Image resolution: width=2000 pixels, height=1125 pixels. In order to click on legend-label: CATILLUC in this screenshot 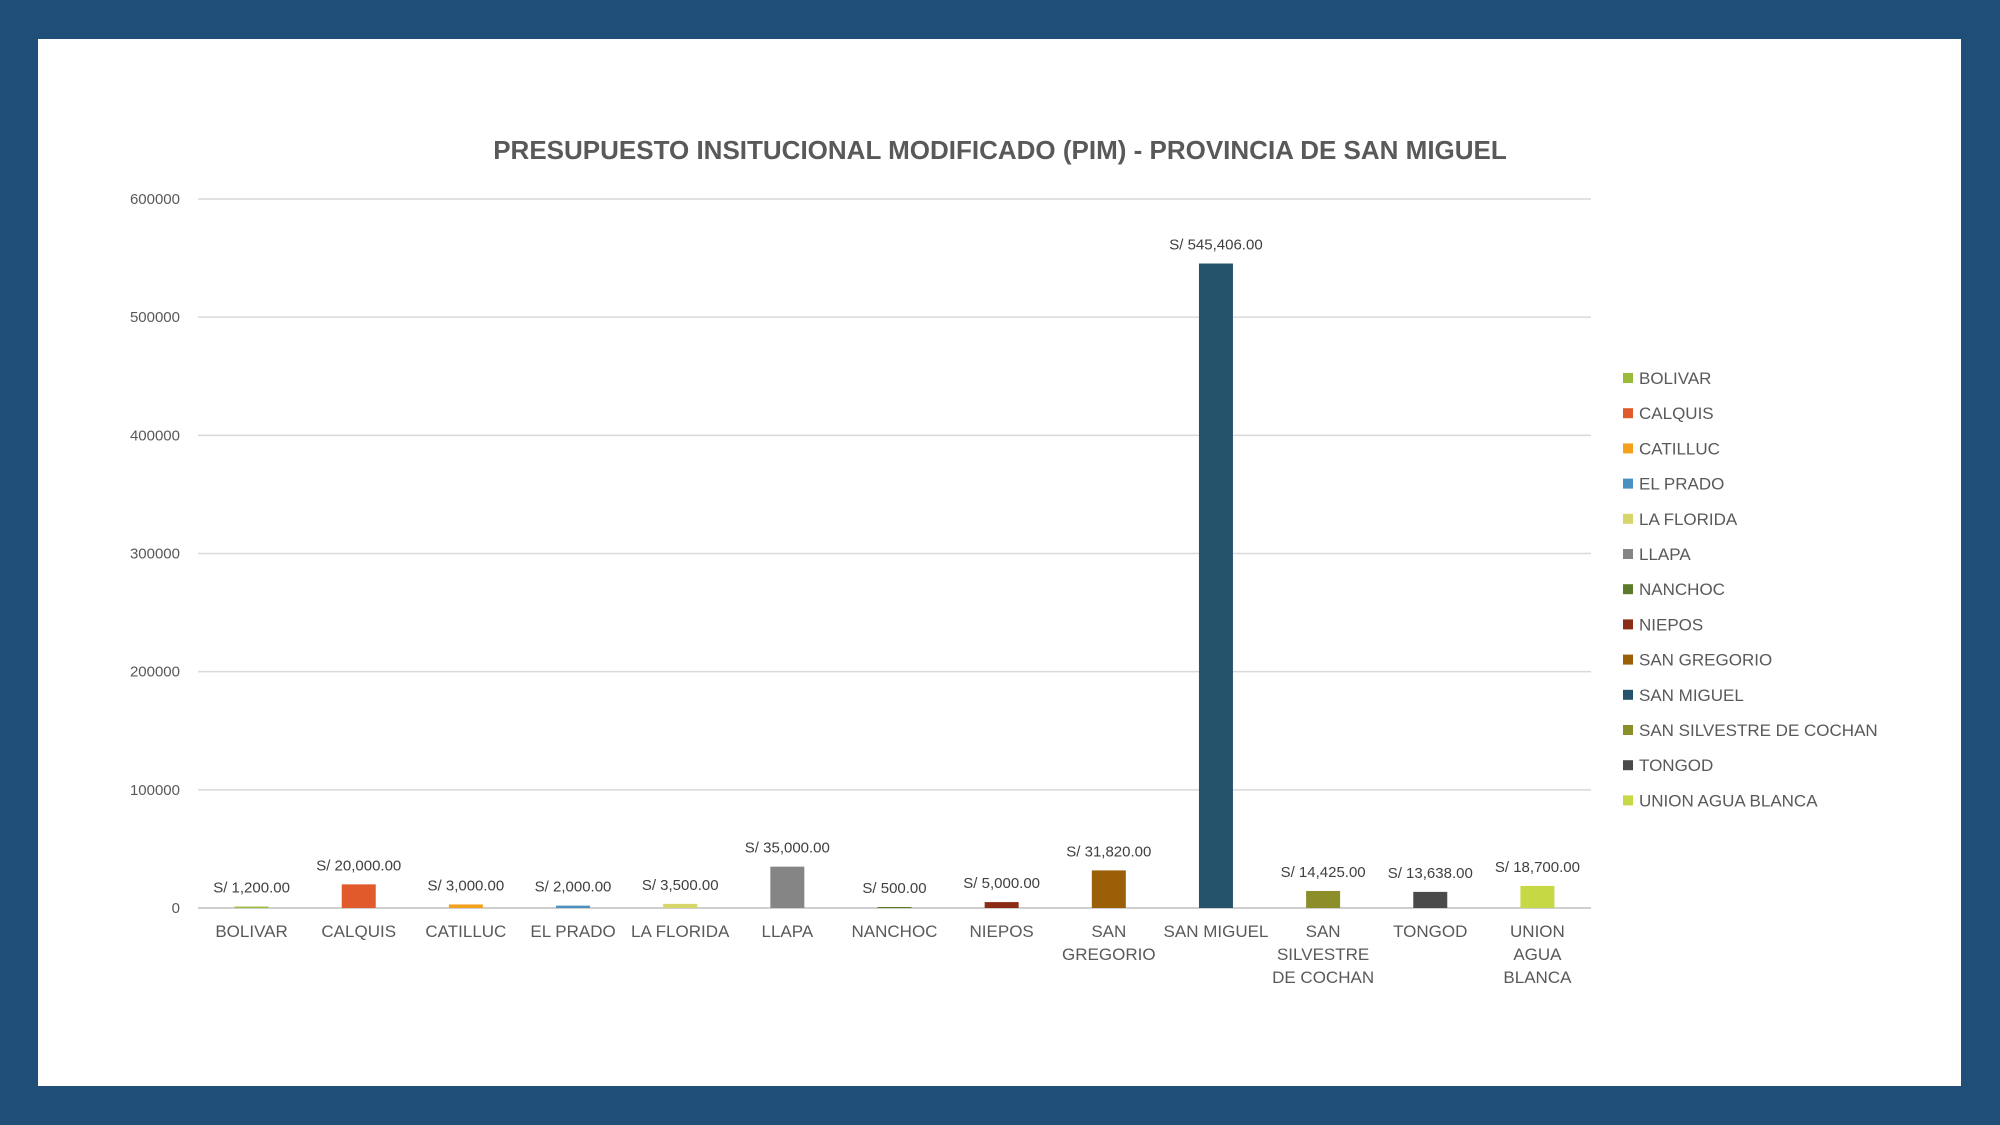, I will do `click(1679, 448)`.